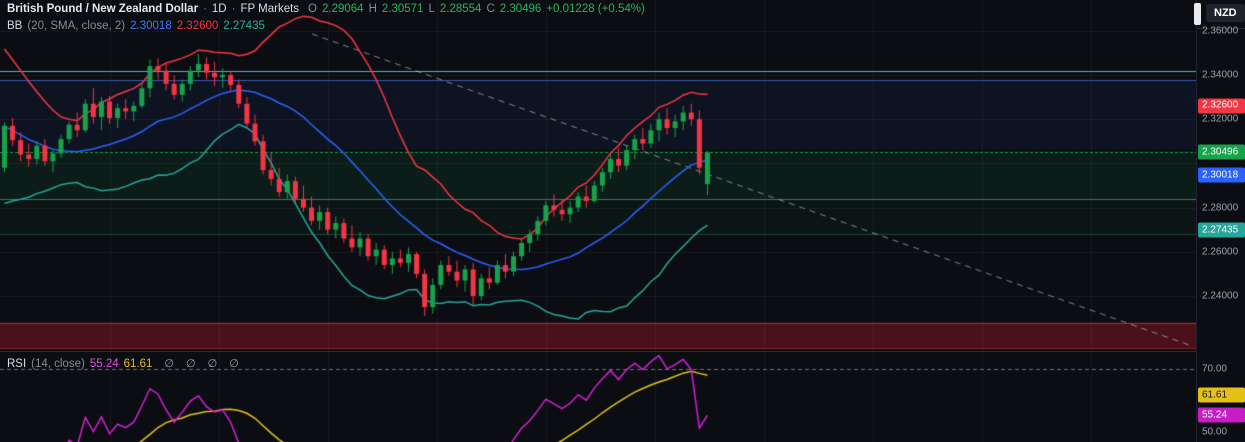  Describe the element at coordinates (490, 9) in the screenshot. I see `close-label: C` at that location.